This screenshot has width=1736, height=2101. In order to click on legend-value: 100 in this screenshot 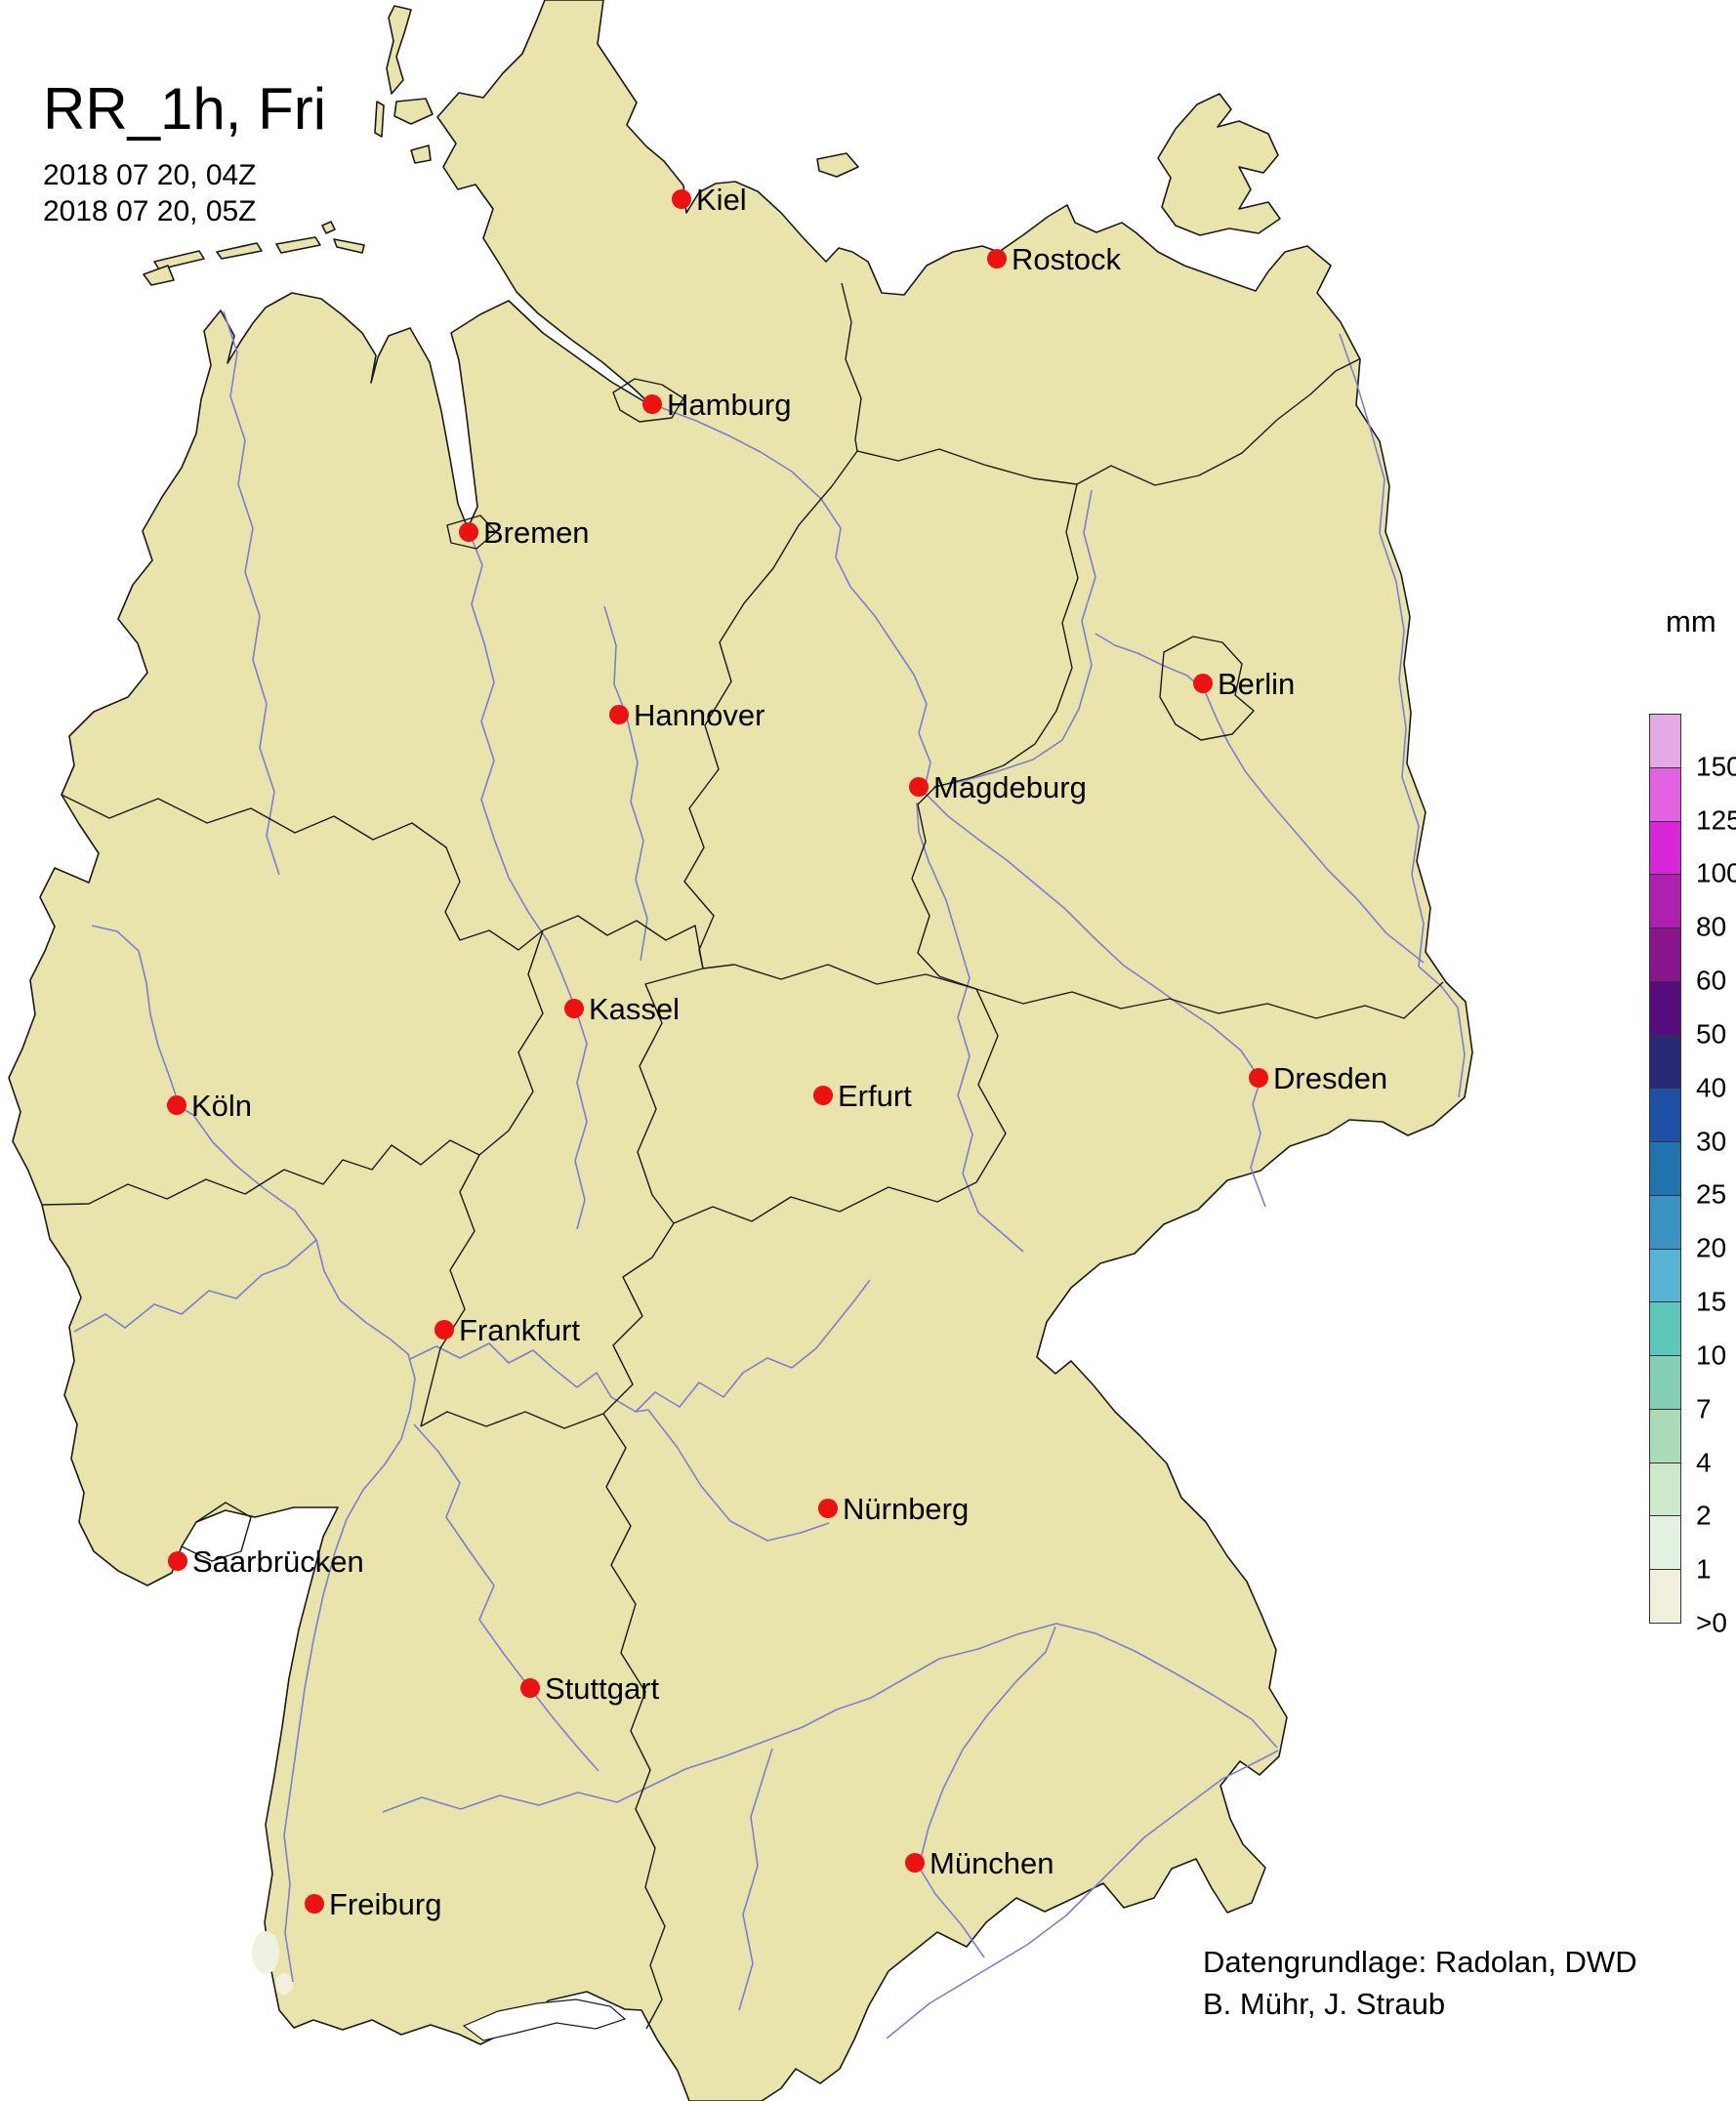, I will do `click(1716, 872)`.